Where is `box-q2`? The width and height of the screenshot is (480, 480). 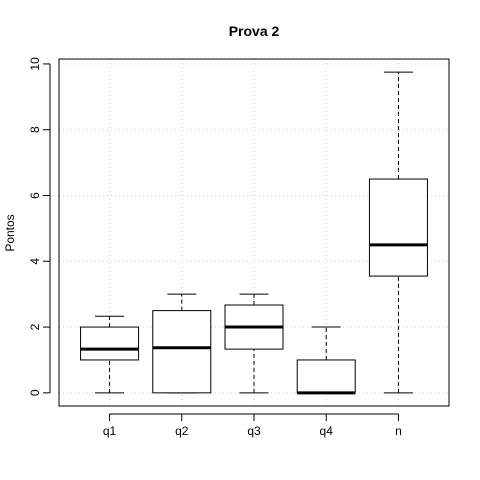
box-q2 is located at coordinates (182, 343).